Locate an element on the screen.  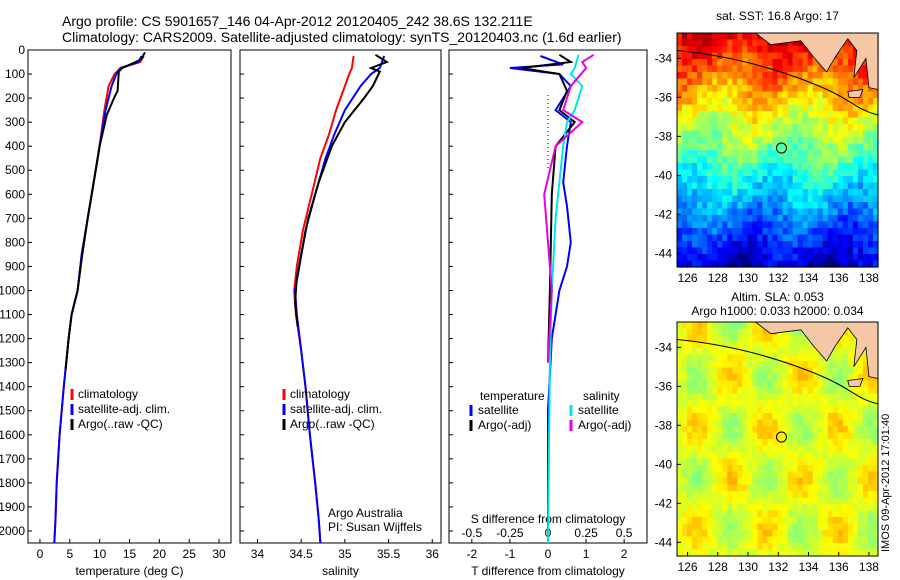
shelf-contour is located at coordinates (777, 372).